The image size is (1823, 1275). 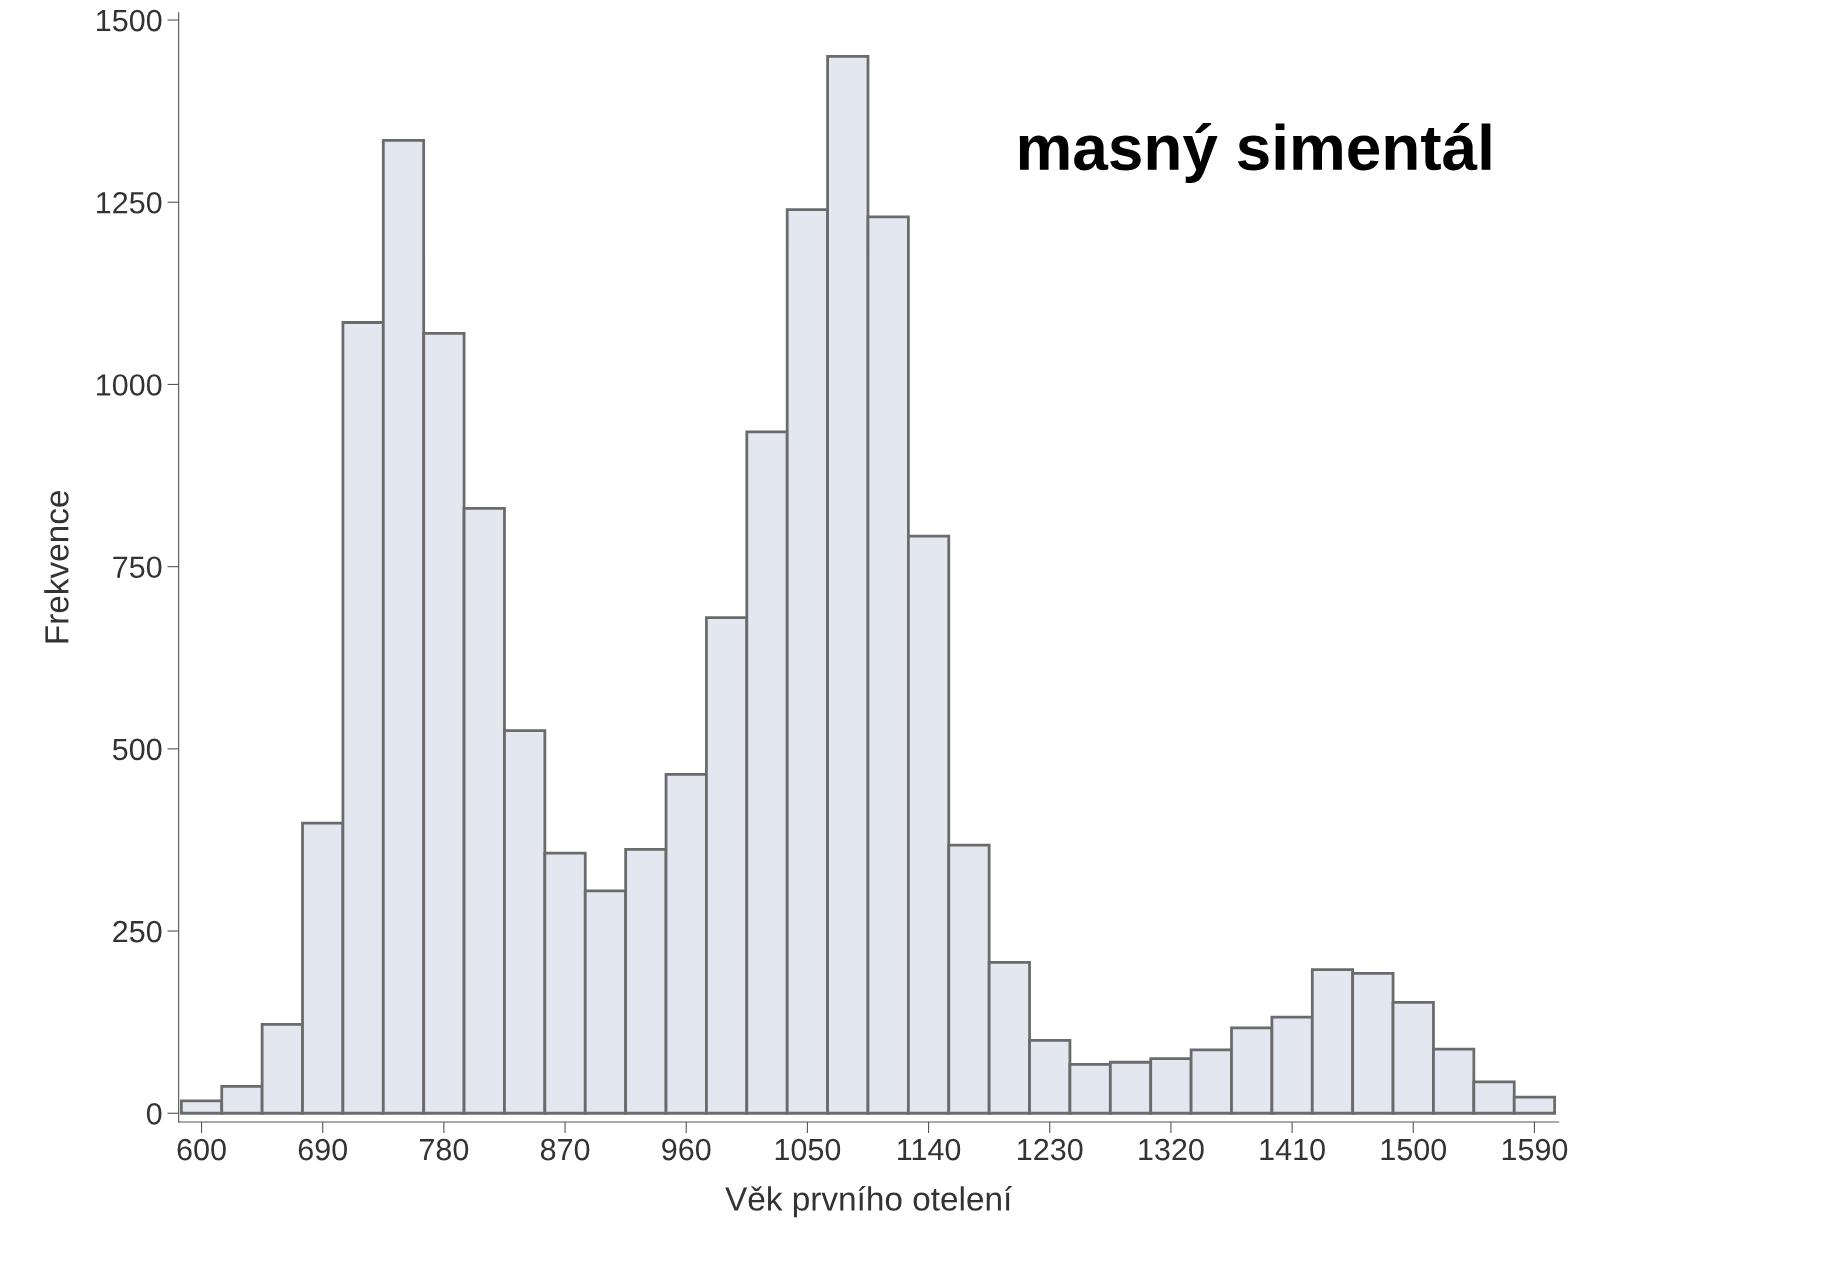 What do you see at coordinates (565, 1149) in the screenshot?
I see `x-tick-label: 870` at bounding box center [565, 1149].